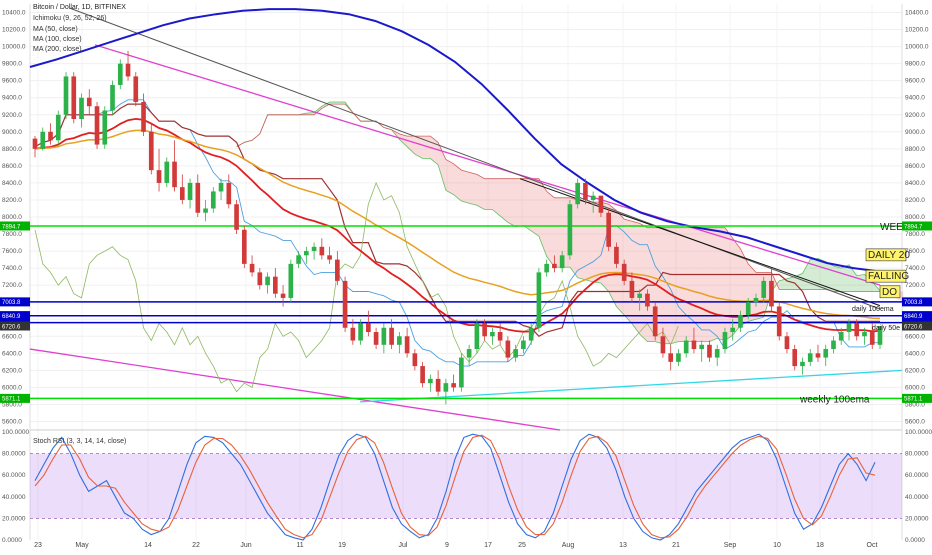 The height and width of the screenshot is (555, 932). I want to click on annotation-label: daily 50e, so click(886, 328).